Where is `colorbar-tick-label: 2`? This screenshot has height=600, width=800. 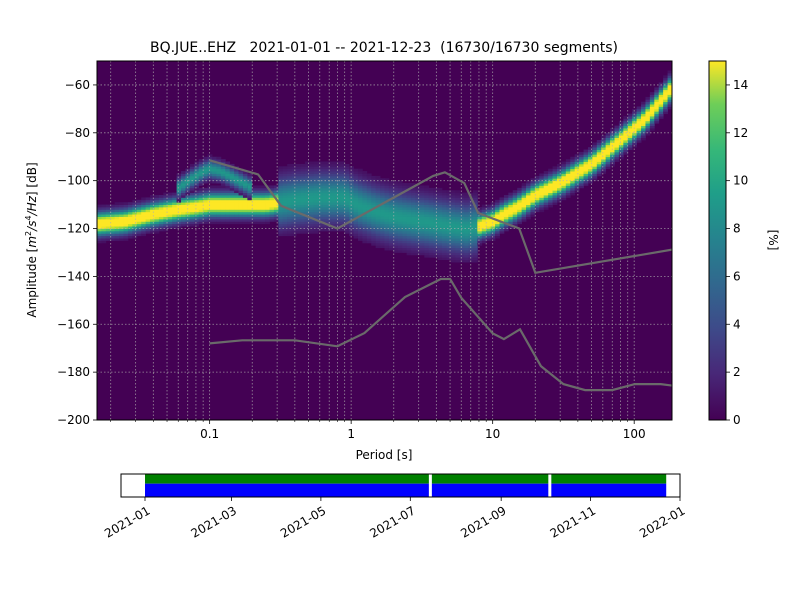 colorbar-tick-label: 2 is located at coordinates (737, 372).